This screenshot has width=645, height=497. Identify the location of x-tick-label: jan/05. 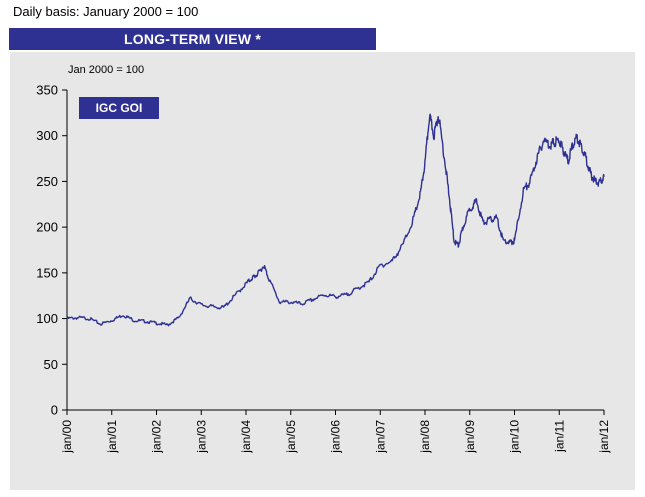
(291, 437).